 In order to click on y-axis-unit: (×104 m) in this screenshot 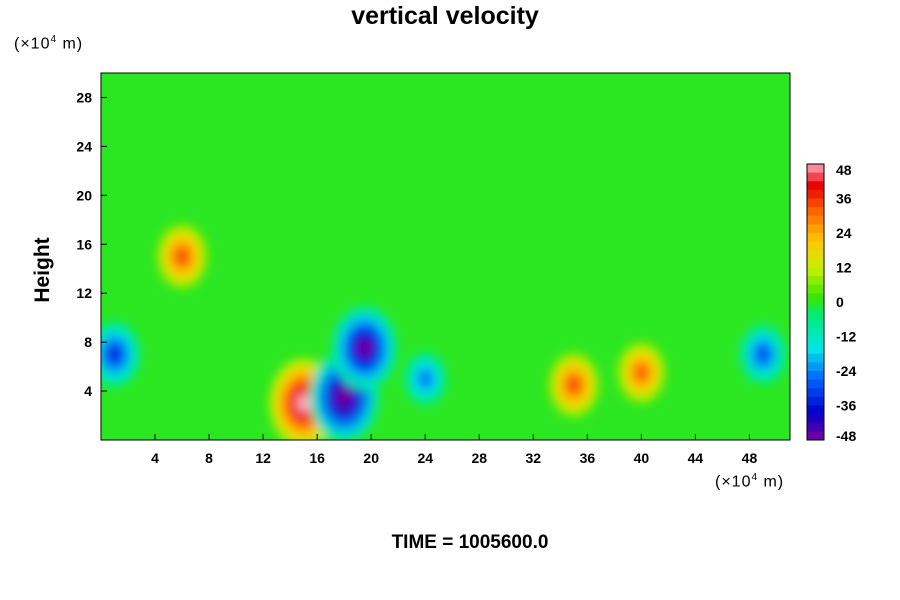, I will do `click(48, 43)`.